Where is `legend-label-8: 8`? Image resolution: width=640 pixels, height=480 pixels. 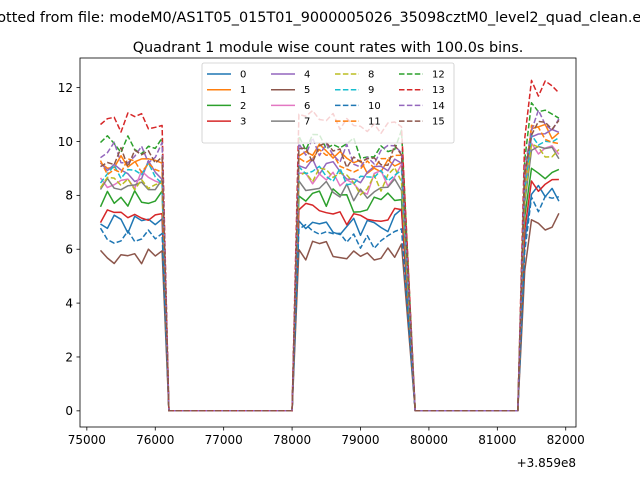
legend-label-8: 8 is located at coordinates (371, 75).